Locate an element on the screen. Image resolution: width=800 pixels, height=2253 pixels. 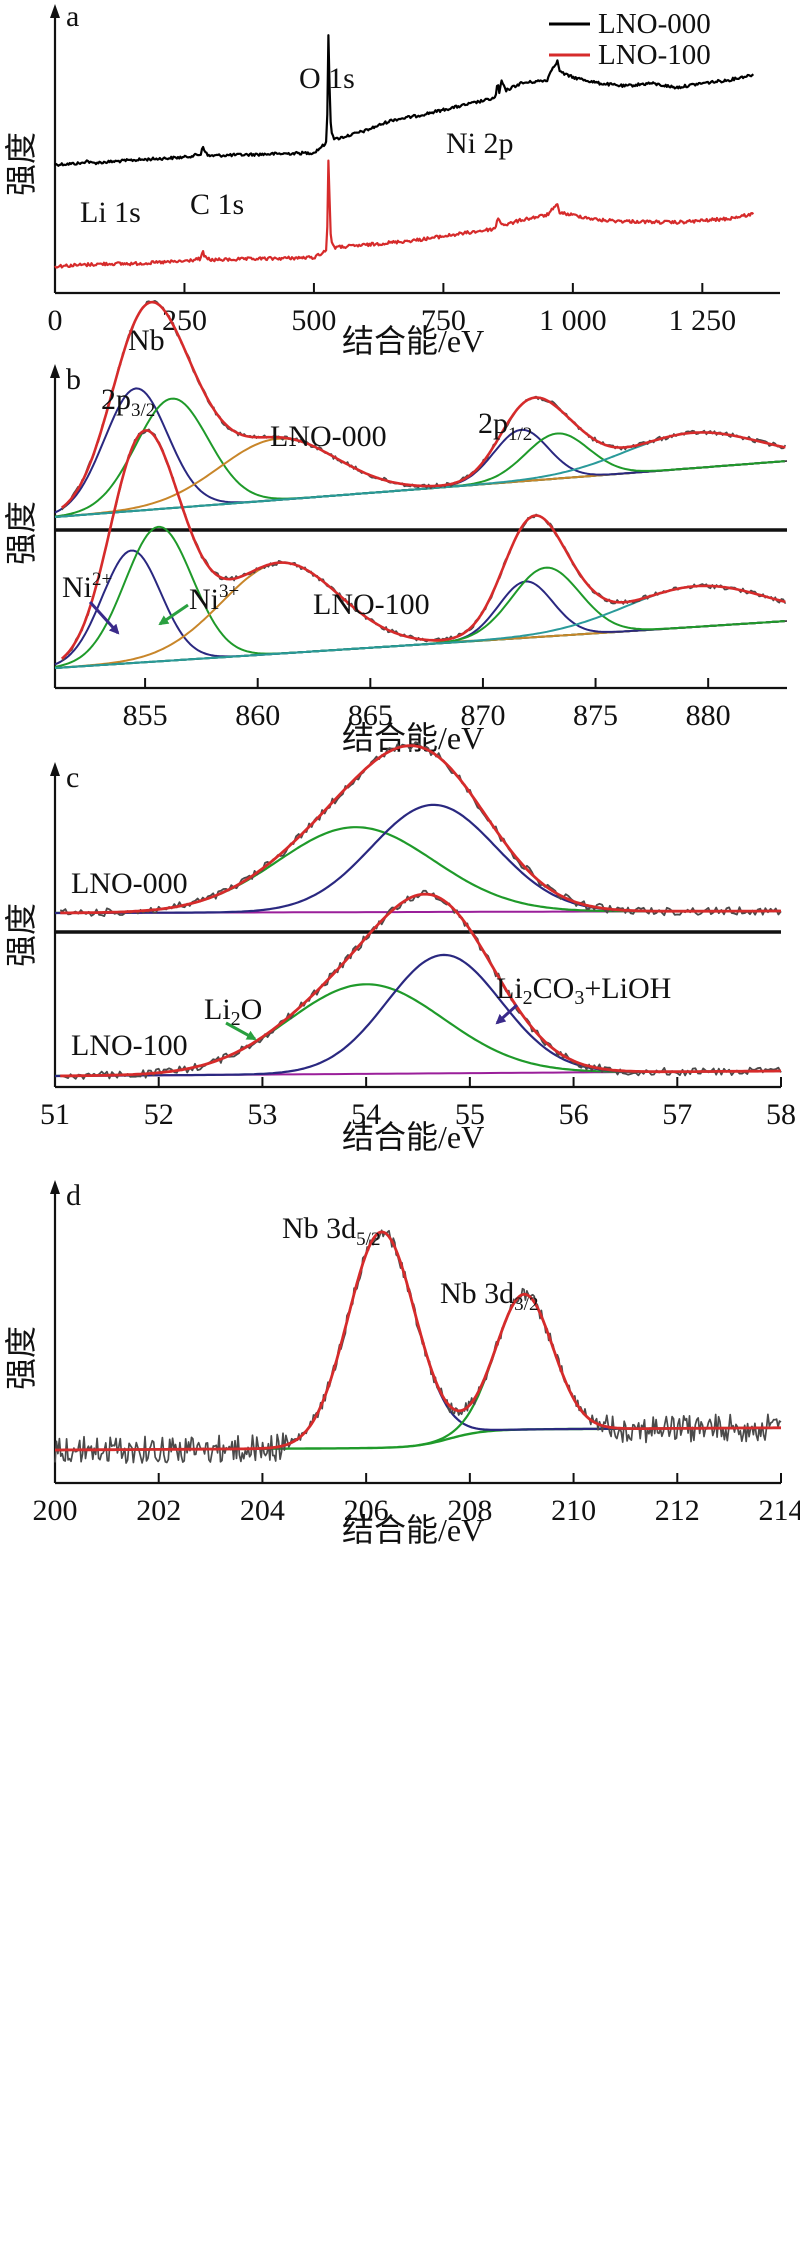
x-tick-label: 58 is located at coordinates (781, 1114).